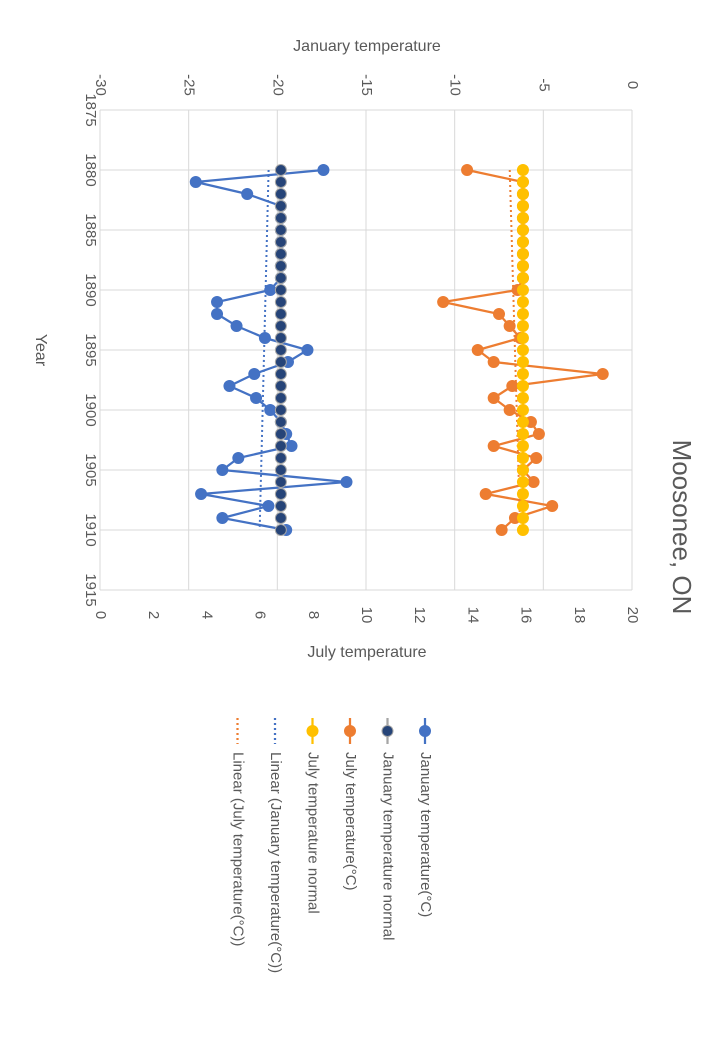  What do you see at coordinates (682, 527) in the screenshot?
I see `chart-title: Moosonee, ON` at bounding box center [682, 527].